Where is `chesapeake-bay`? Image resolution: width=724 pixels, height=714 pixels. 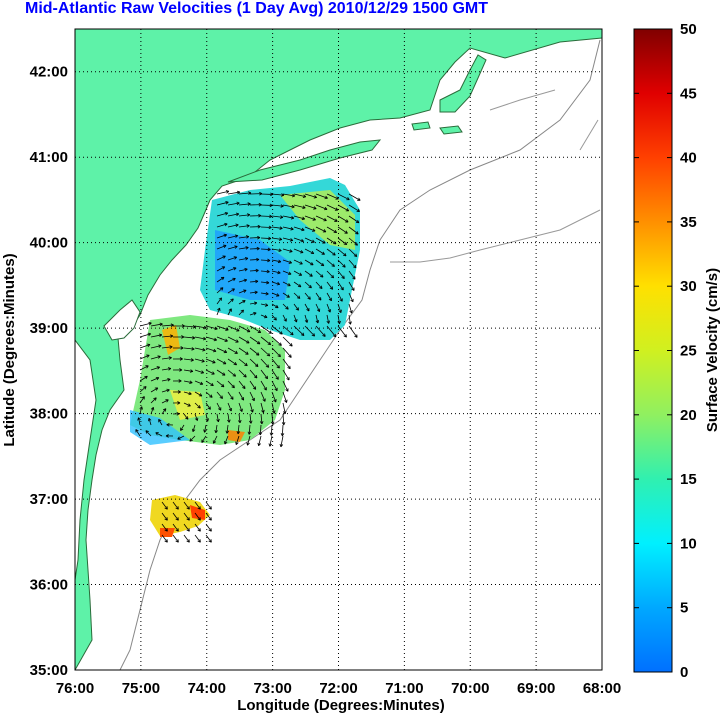
chesapeake-bay is located at coordinates (86, 460).